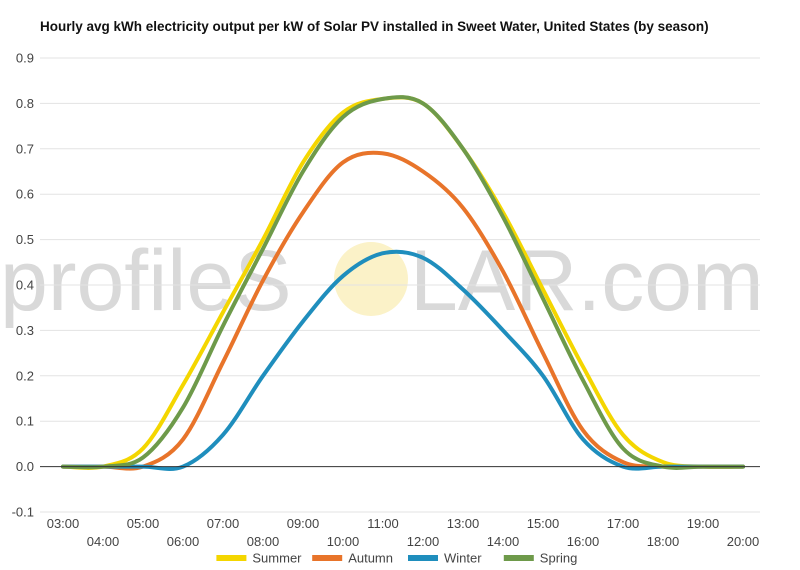  Describe the element at coordinates (25, 466) in the screenshot. I see `y-tick-label: 0.0` at that location.